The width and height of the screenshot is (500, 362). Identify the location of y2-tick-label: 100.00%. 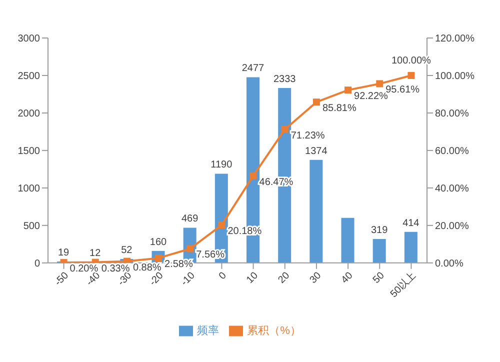
(455, 76).